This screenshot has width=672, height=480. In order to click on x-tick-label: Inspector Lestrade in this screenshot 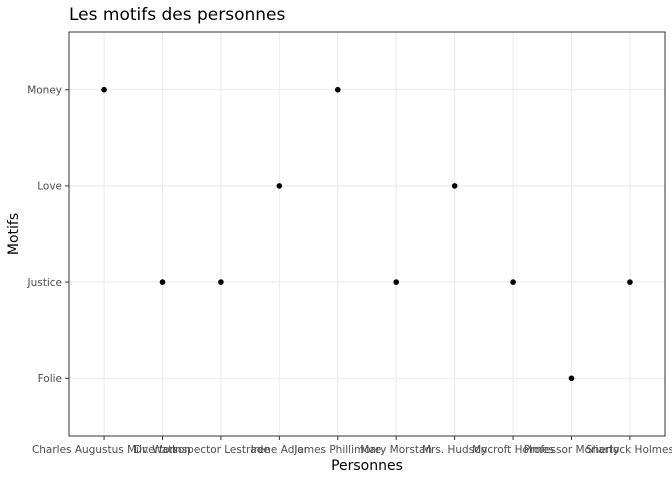, I will do `click(221, 450)`.